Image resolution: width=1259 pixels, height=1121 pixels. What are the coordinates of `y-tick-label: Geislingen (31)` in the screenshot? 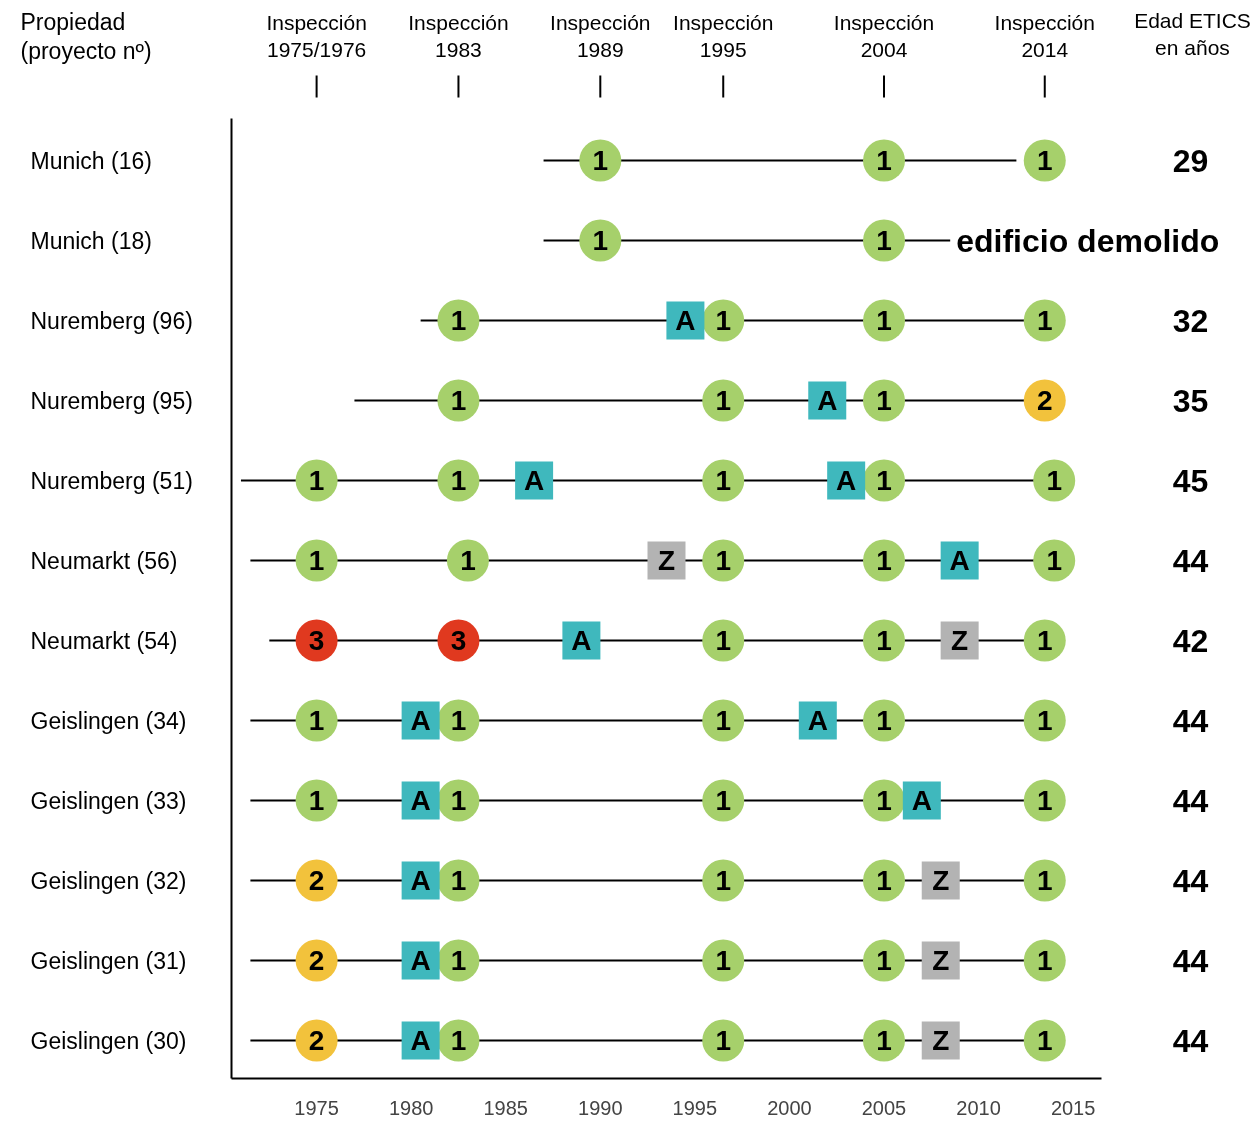 It's located at (108, 960).